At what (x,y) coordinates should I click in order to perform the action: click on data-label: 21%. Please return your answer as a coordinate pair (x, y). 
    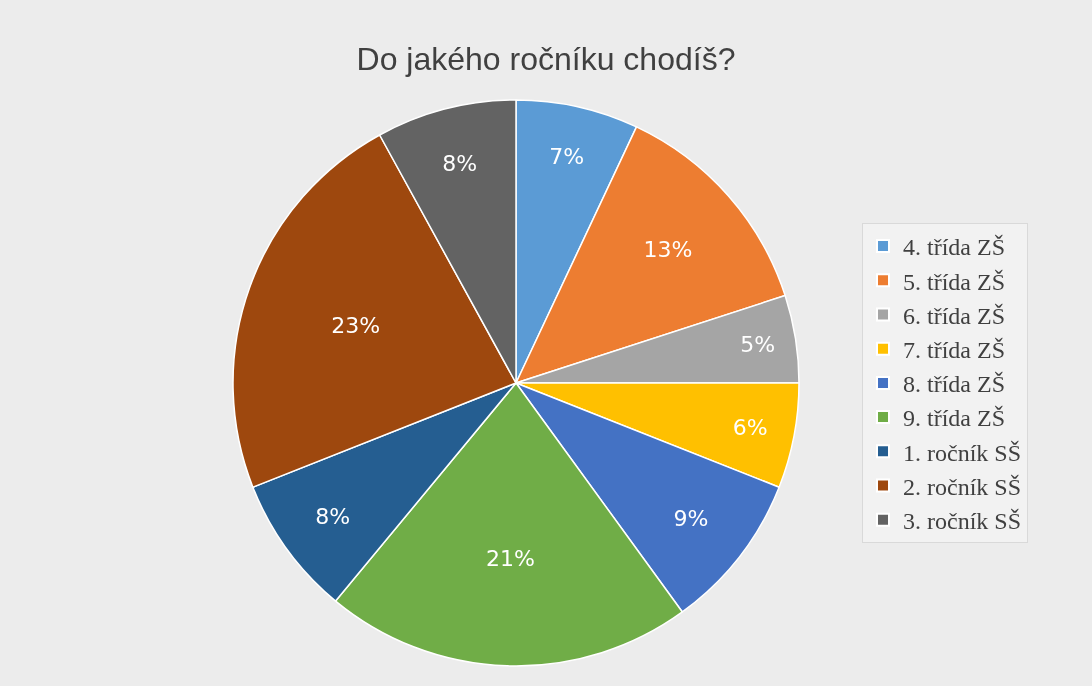
    Looking at the image, I should click on (510, 558).